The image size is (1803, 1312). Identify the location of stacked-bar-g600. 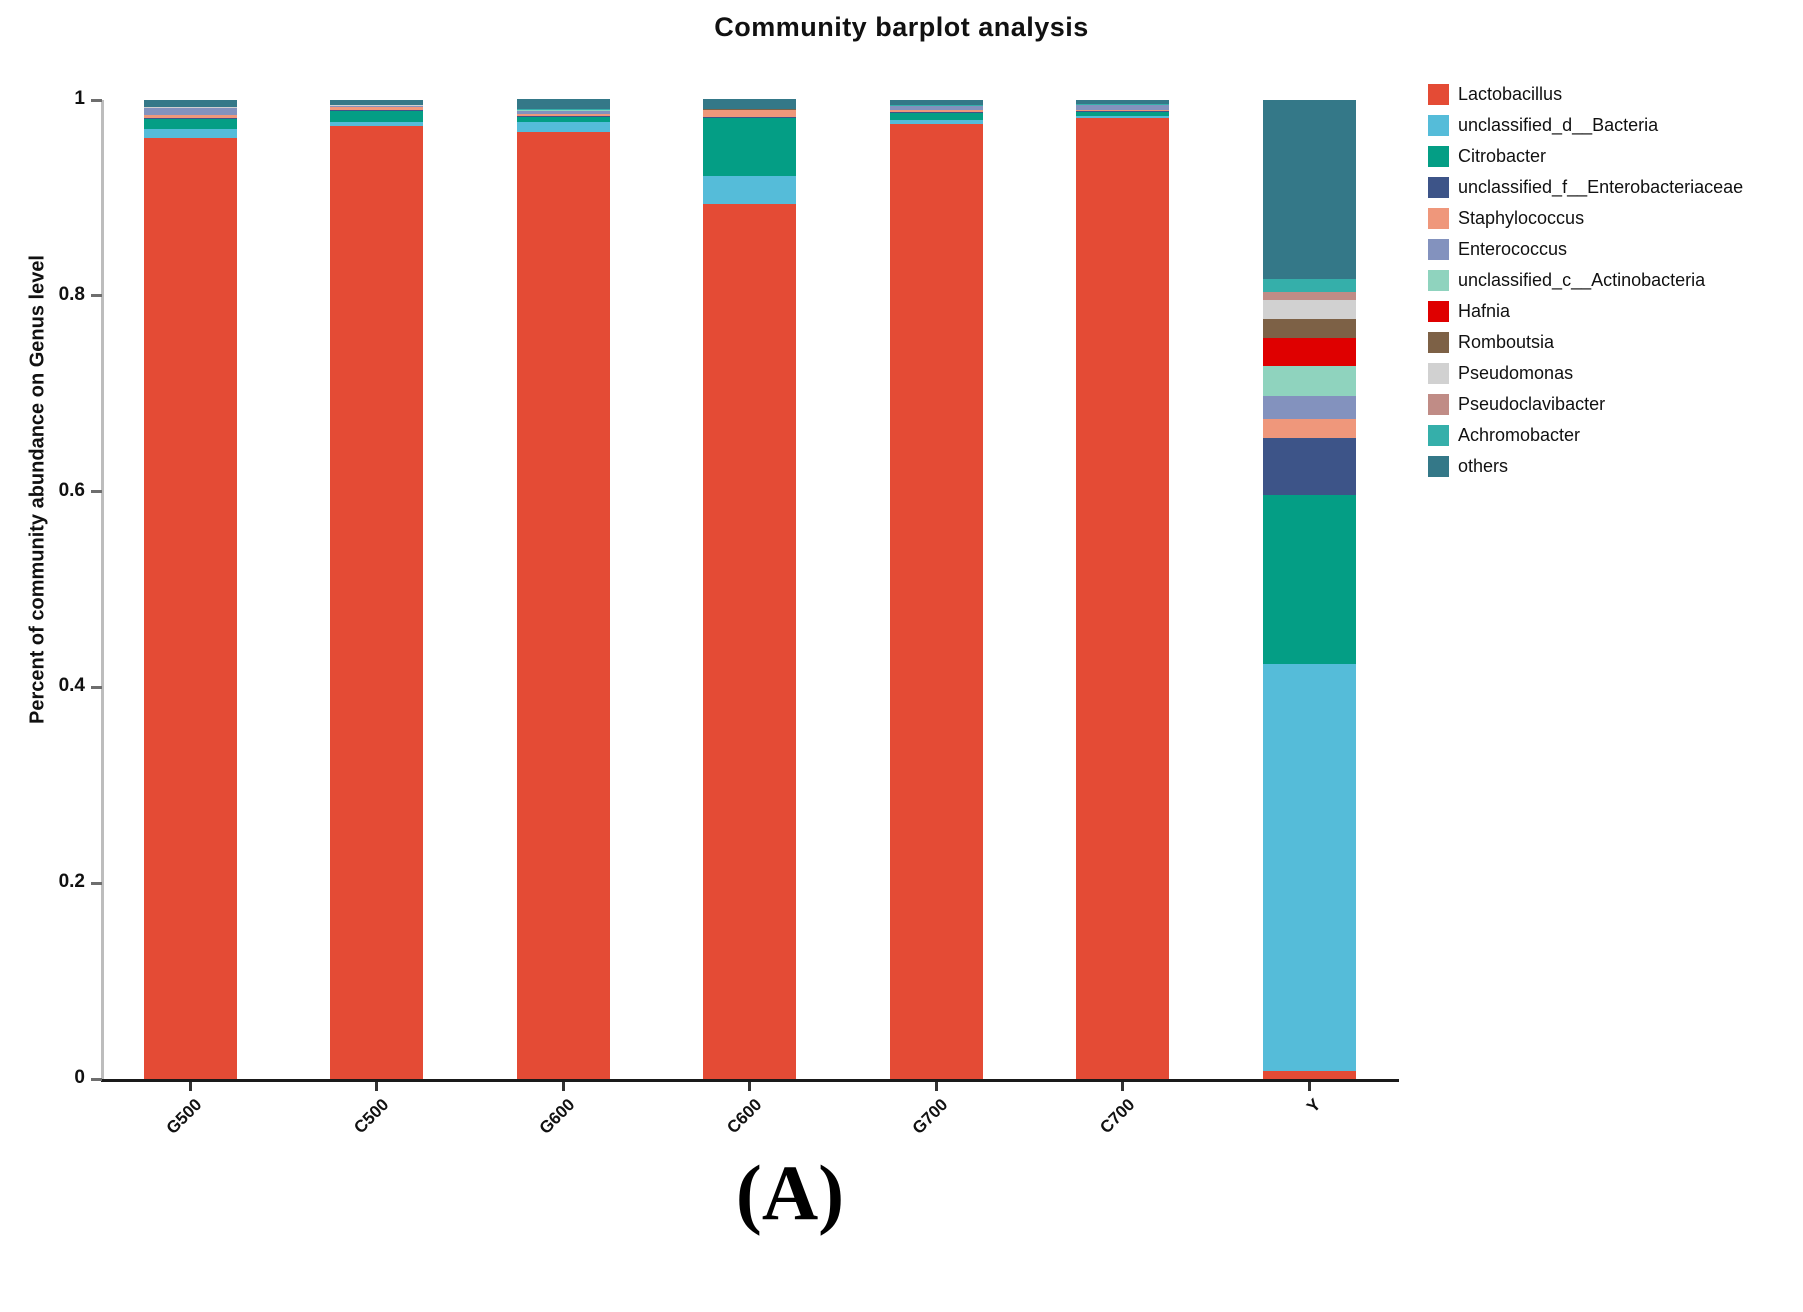
(563, 589).